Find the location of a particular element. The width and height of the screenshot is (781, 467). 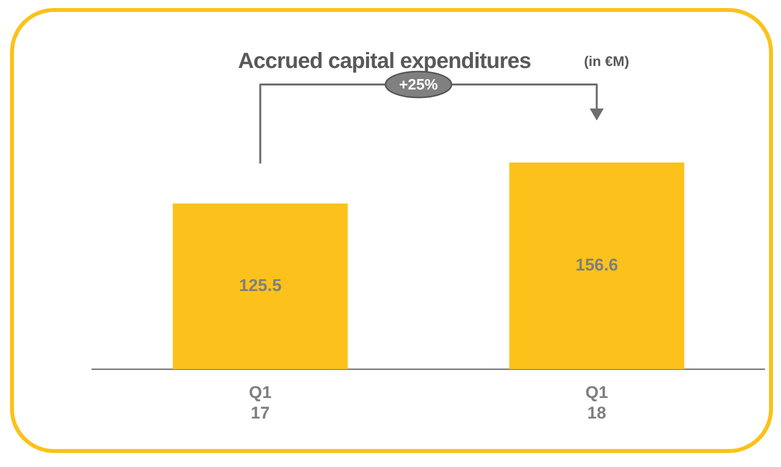

data-label: 125.5 is located at coordinates (260, 286).